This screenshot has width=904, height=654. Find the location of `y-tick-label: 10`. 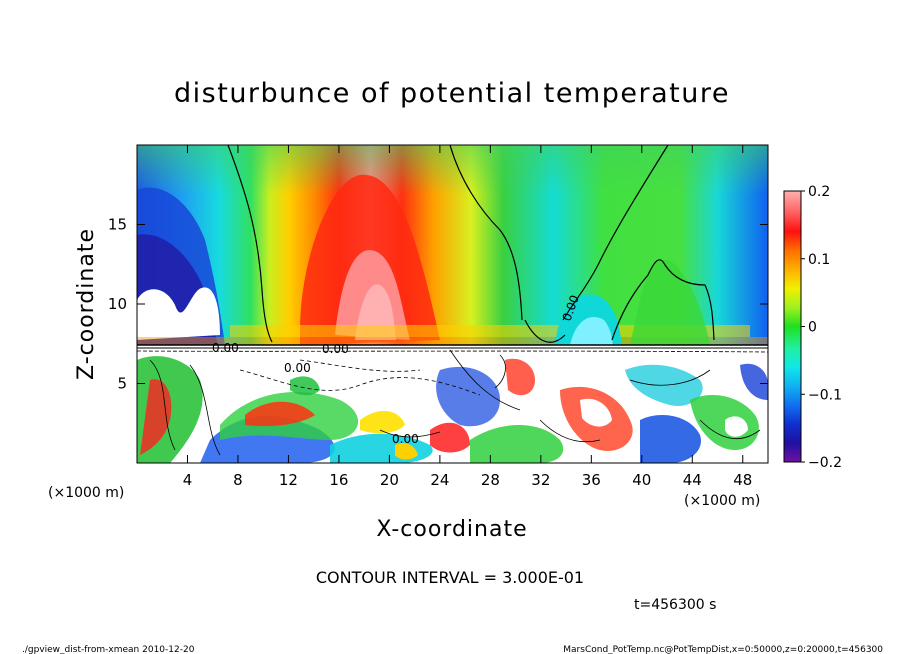

y-tick-label: 10 is located at coordinates (117, 304).